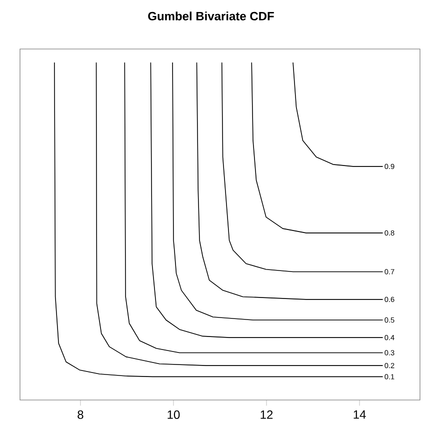 The width and height of the screenshot is (423, 432). Describe the element at coordinates (81, 414) in the screenshot. I see `x-tick-label: 8` at that location.